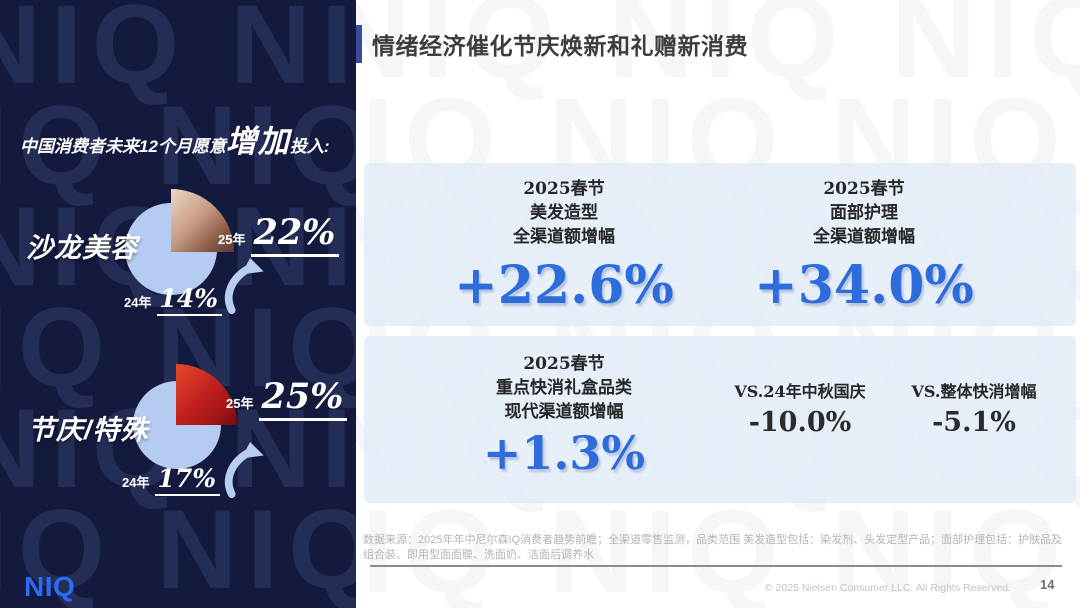  Describe the element at coordinates (974, 422) in the screenshot. I see `stat-value: -5.1%` at that location.